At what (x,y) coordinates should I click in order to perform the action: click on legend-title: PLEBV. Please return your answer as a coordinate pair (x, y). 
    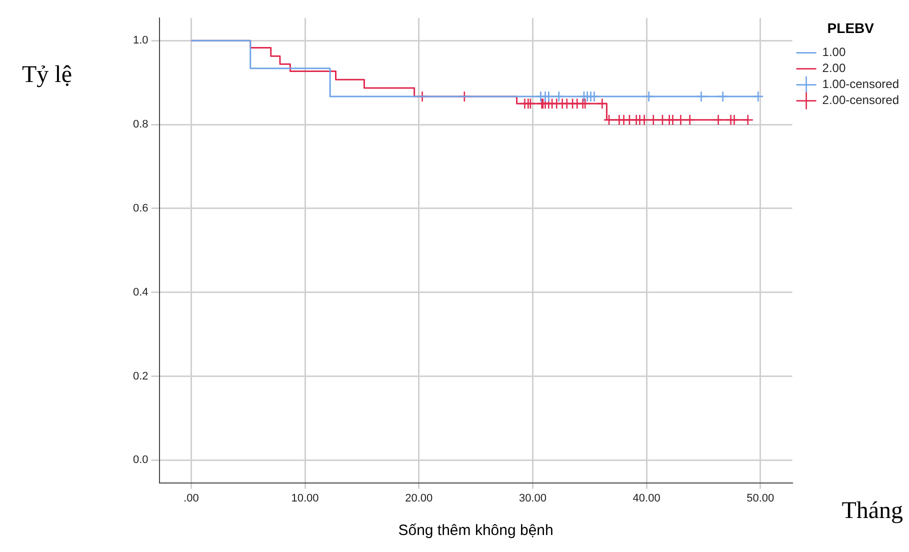
    Looking at the image, I should click on (851, 28).